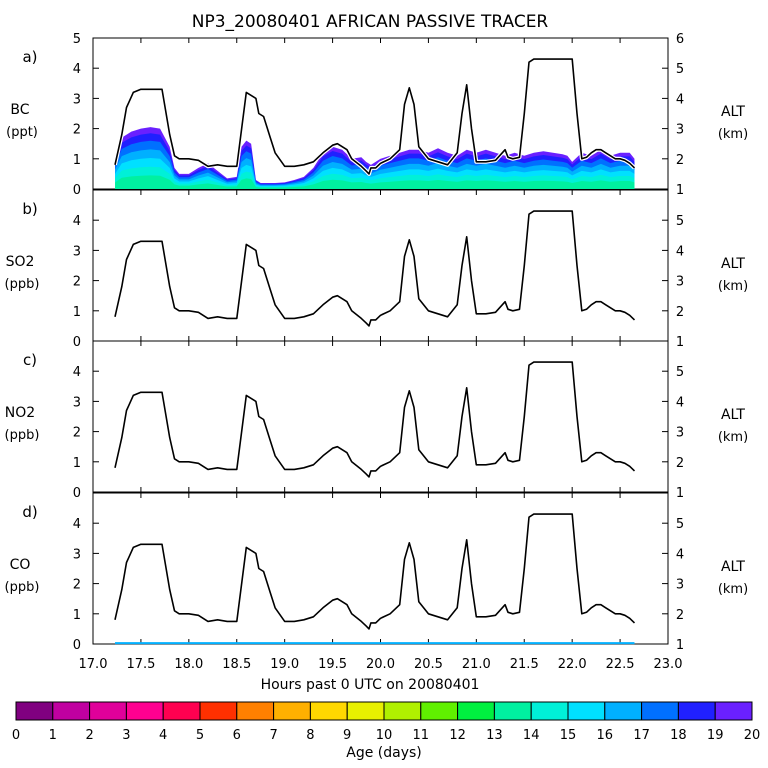 The height and width of the screenshot is (768, 768). Describe the element at coordinates (20, 262) in the screenshot. I see `species-label: SO2` at that location.